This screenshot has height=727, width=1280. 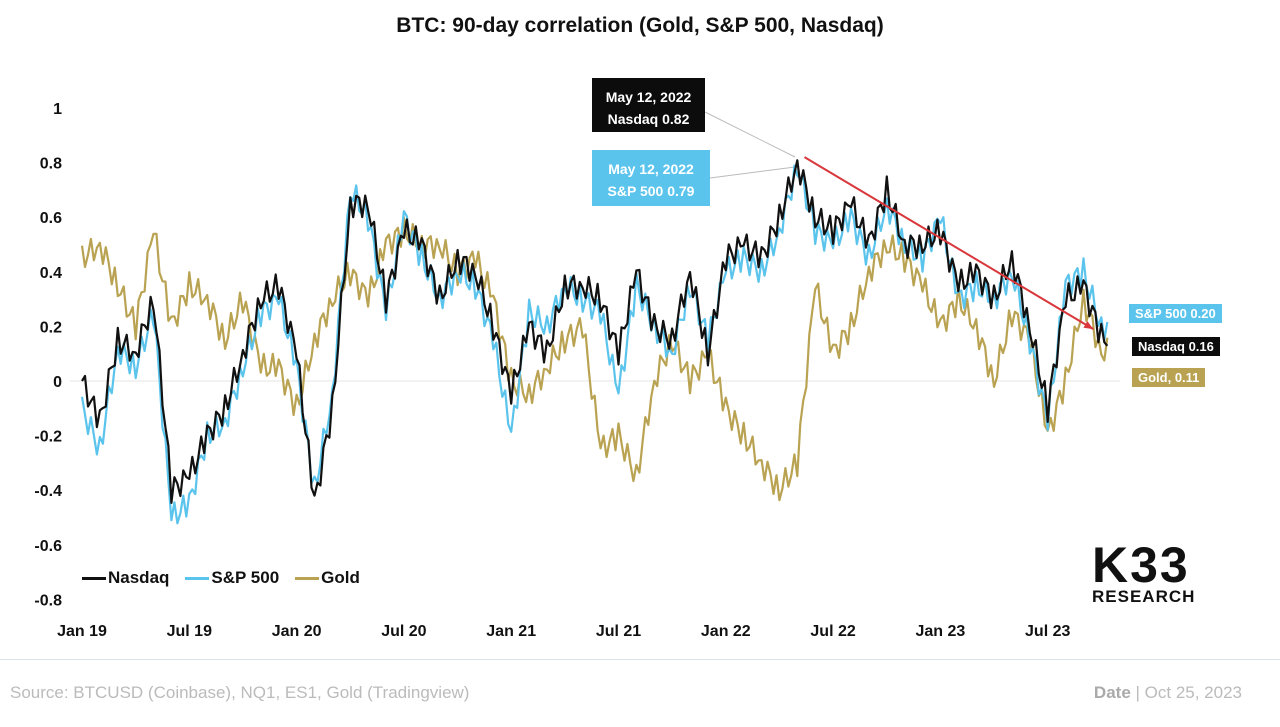 What do you see at coordinates (648, 119) in the screenshot?
I see `annotation-value: Nasdaq 0.82` at bounding box center [648, 119].